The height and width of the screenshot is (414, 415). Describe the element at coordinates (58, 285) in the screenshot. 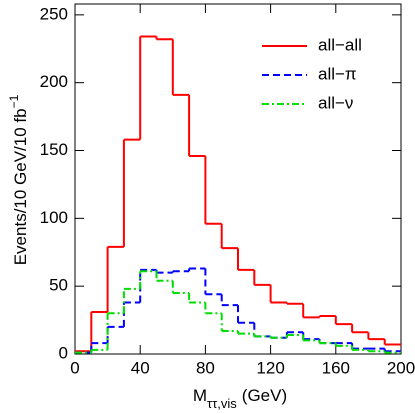

I see `y-tick-label: 50` at that location.